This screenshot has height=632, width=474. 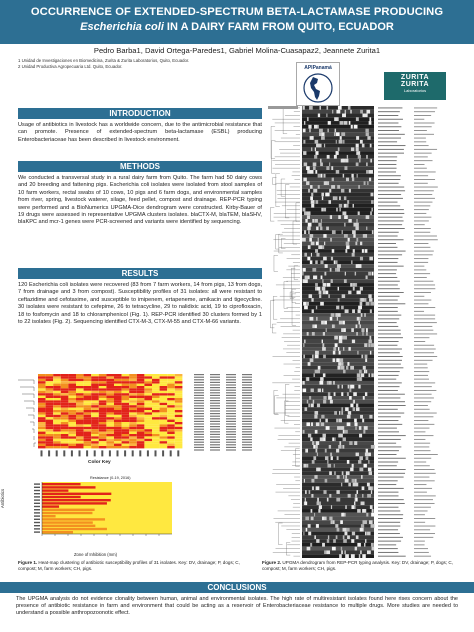 I want to click on histogram-row-label, so click(x=37, y=503).